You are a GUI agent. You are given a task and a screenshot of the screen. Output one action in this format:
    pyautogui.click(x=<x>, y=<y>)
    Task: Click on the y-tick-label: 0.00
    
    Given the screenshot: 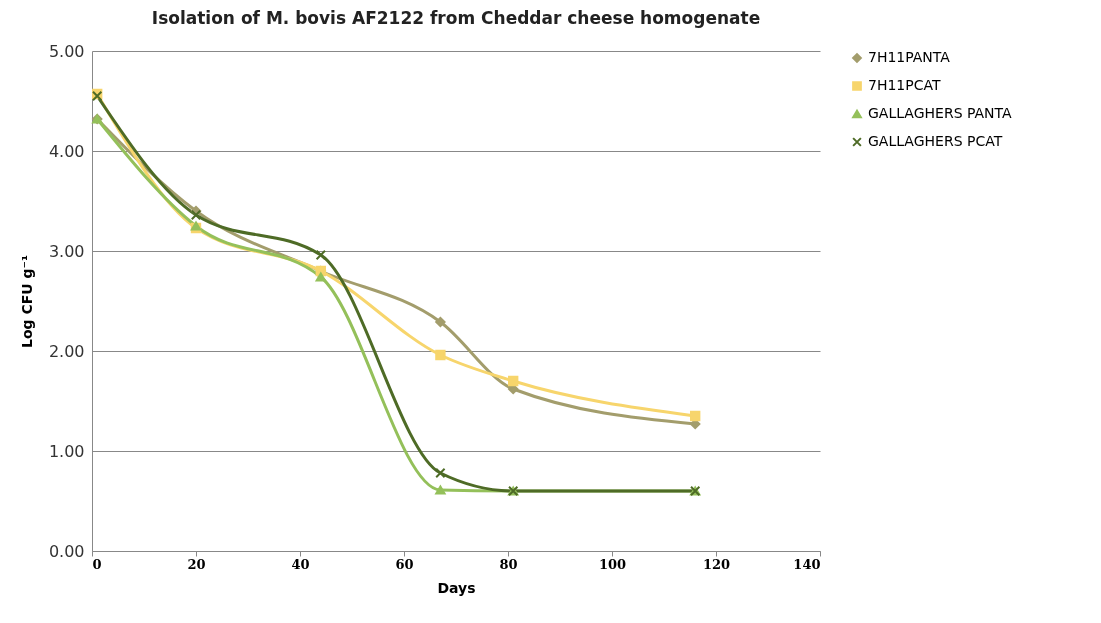 What is the action you would take?
    pyautogui.click(x=66, y=551)
    